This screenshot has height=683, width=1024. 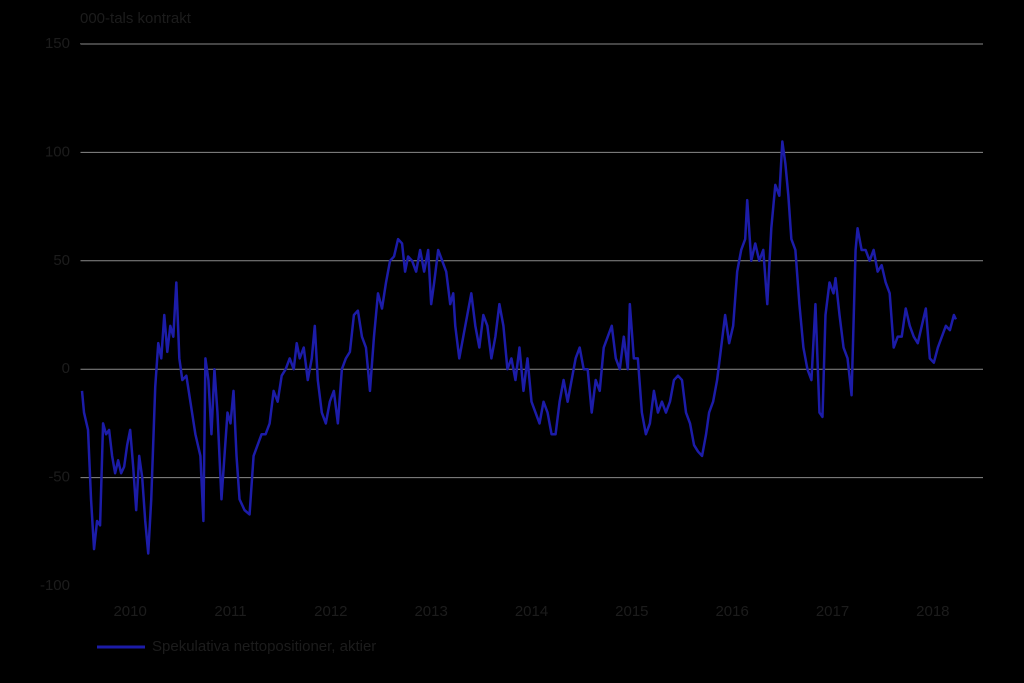 What do you see at coordinates (129, 611) in the screenshot?
I see `x-tick-label: 2010` at bounding box center [129, 611].